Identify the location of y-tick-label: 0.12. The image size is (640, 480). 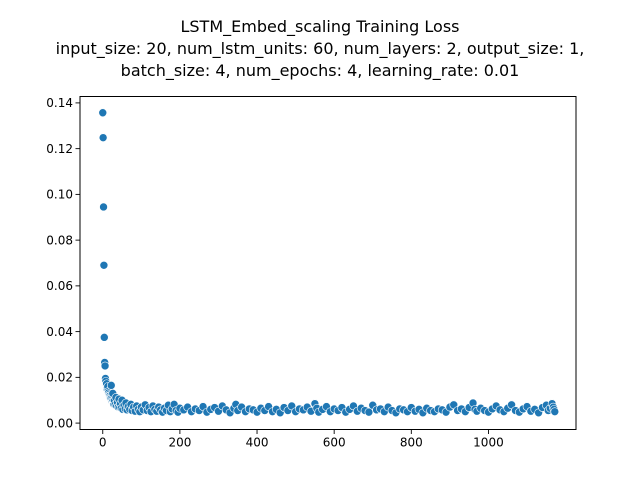
(59, 149).